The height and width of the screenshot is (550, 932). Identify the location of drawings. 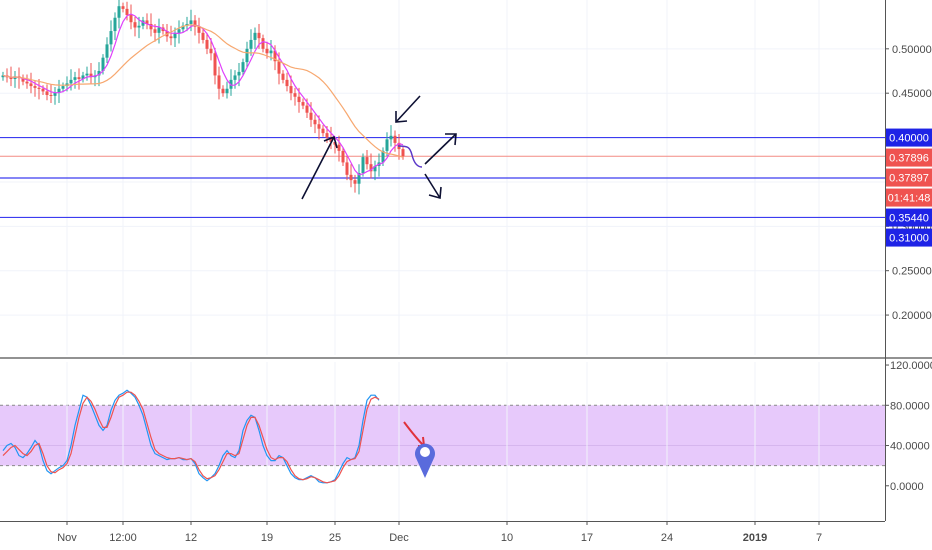
(379, 286).